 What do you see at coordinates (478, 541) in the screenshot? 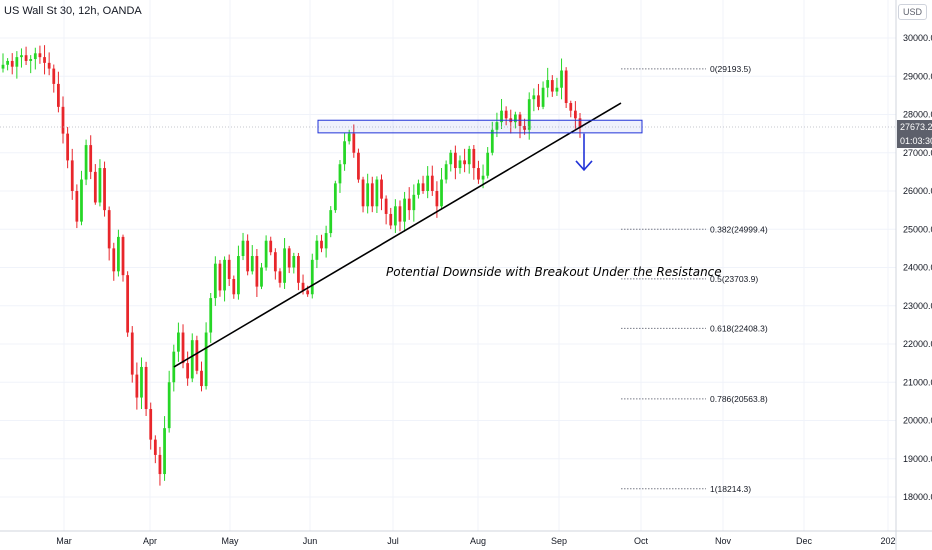
I see `time-tick-label: Aug` at bounding box center [478, 541].